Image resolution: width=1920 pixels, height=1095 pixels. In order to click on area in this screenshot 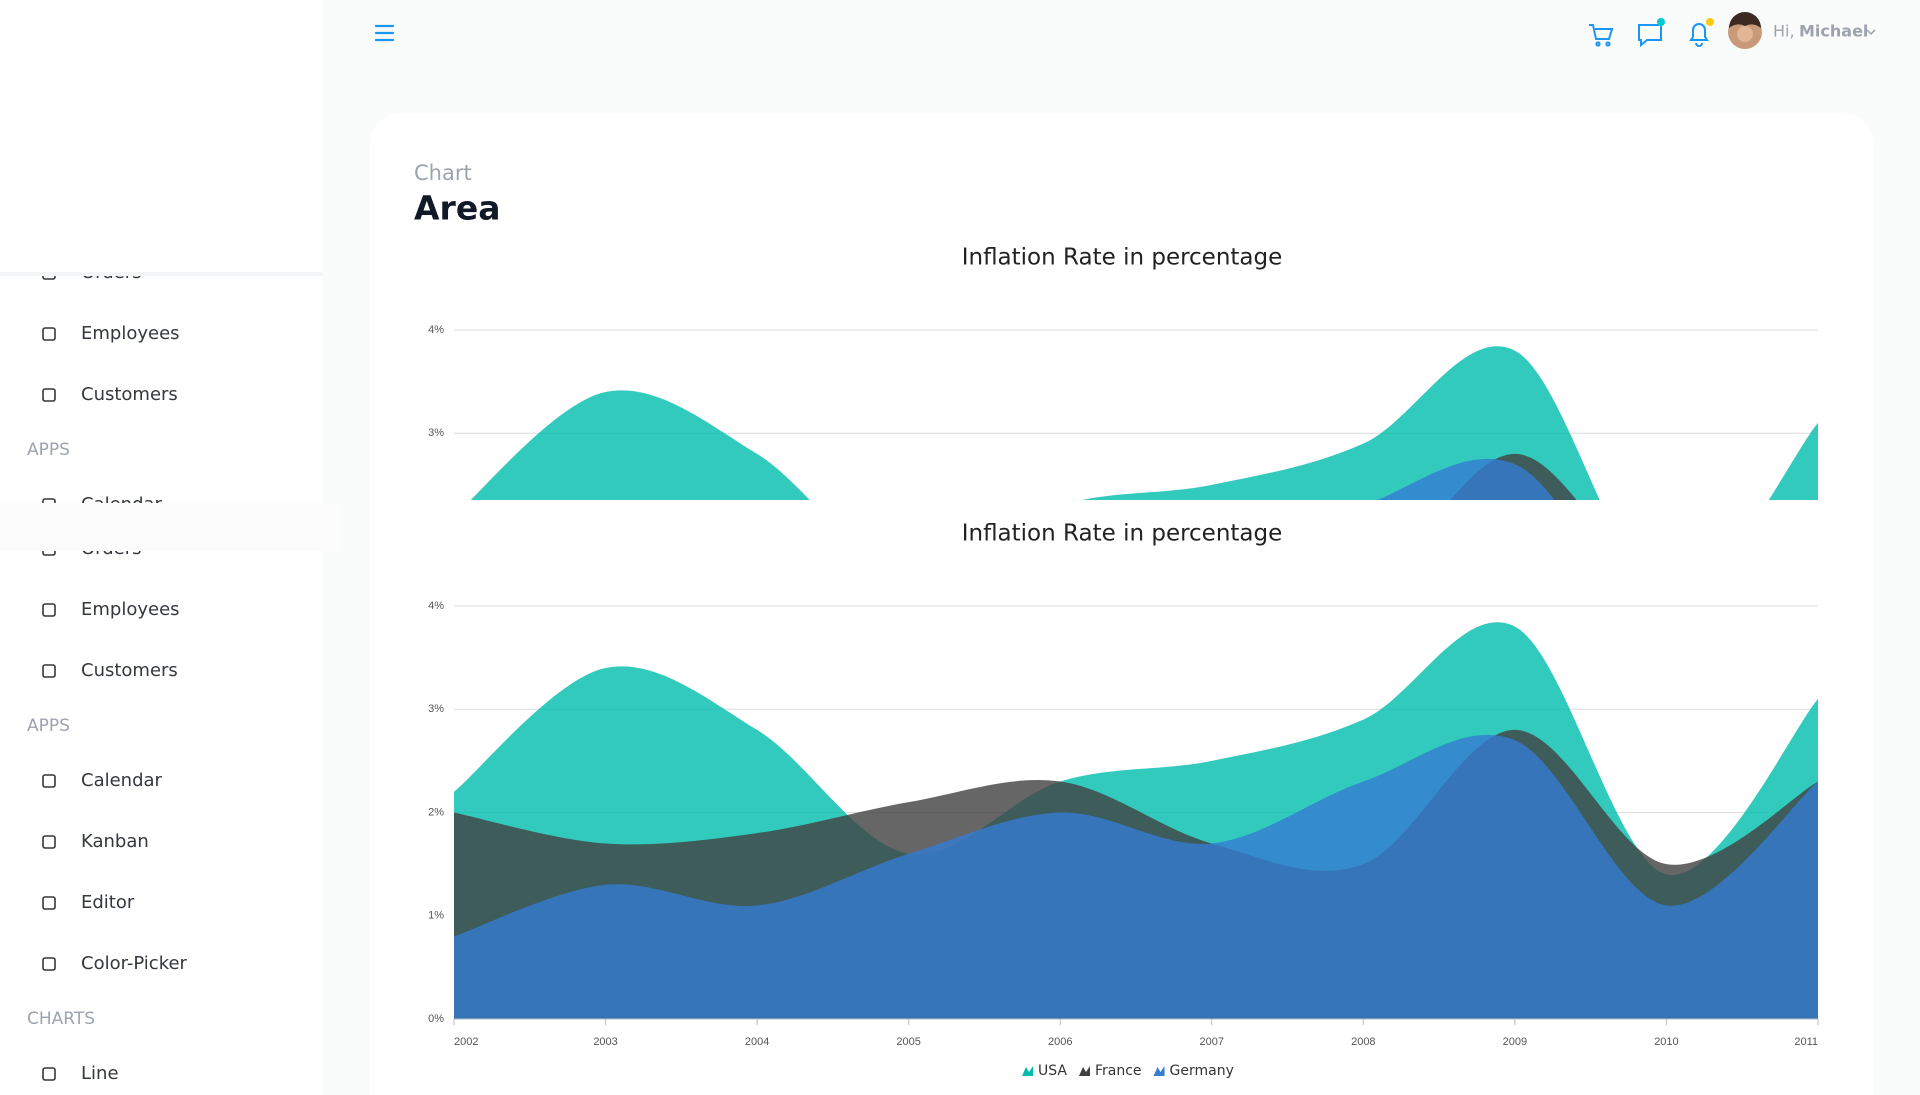, I will do `click(1466, 479)`.